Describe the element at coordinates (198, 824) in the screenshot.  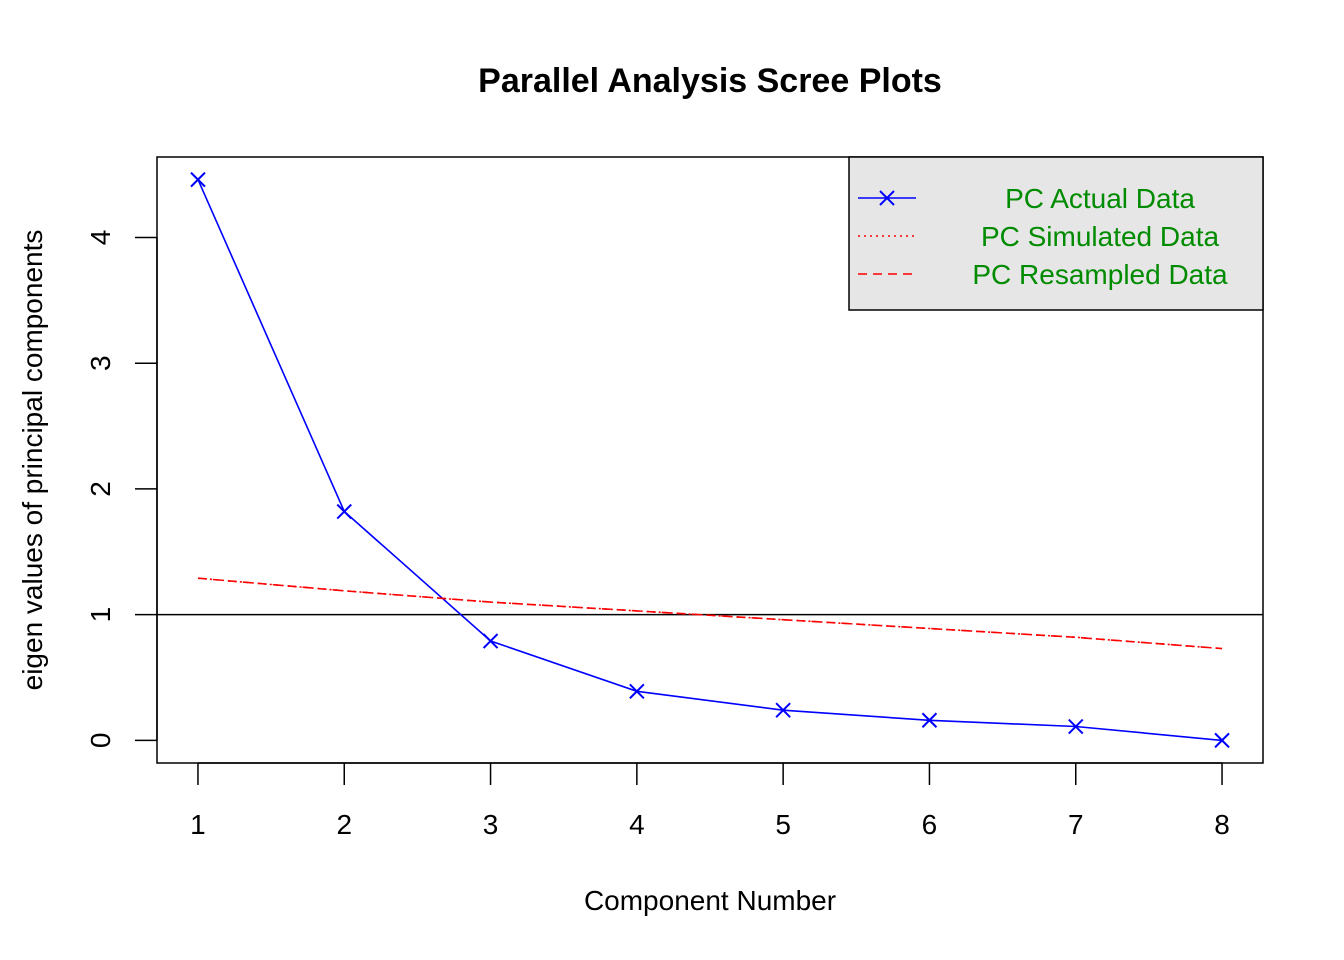
I see `x-tick-label: 1` at that location.